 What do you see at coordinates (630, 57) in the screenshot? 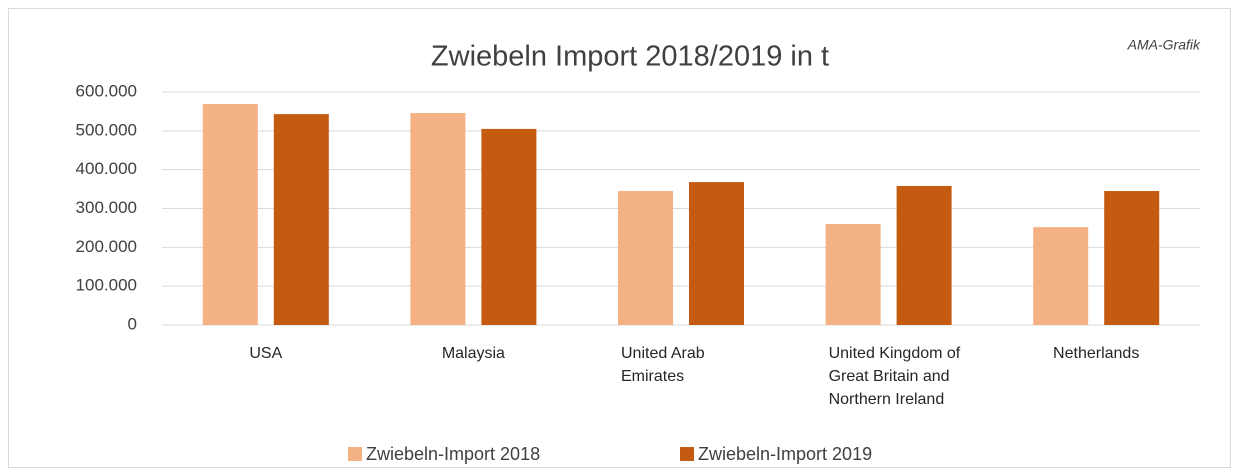
I see `chart-title: Zwiebeln Import 2018/2019 in t` at bounding box center [630, 57].